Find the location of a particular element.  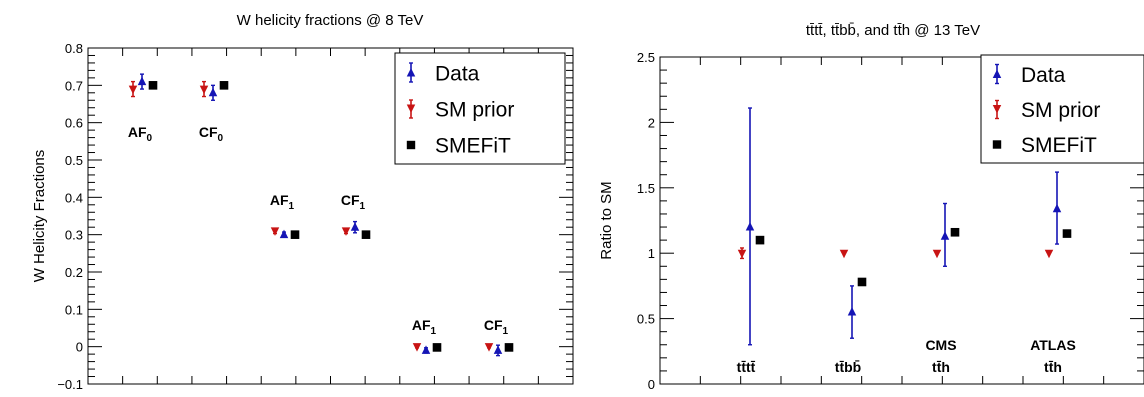

y-tick-label: 1.5 is located at coordinates (646, 188).